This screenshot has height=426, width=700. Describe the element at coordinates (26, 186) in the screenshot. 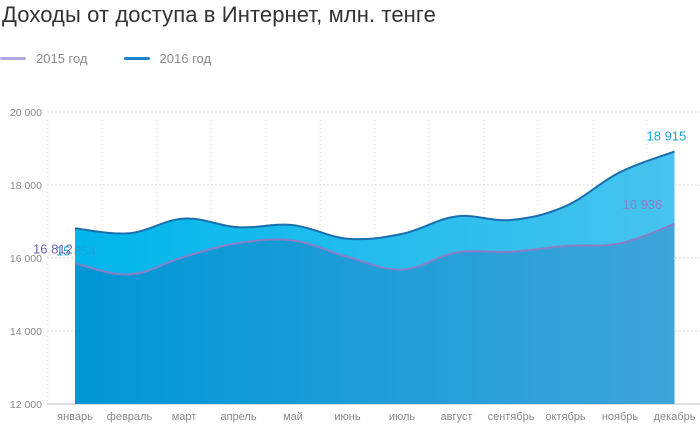

I see `y-tick-label: 18 000` at that location.